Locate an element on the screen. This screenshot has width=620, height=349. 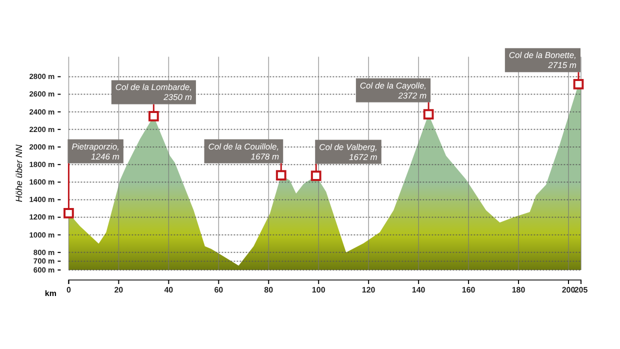
annotation: Col de la Couillole, 1678 m is located at coordinates (244, 151).